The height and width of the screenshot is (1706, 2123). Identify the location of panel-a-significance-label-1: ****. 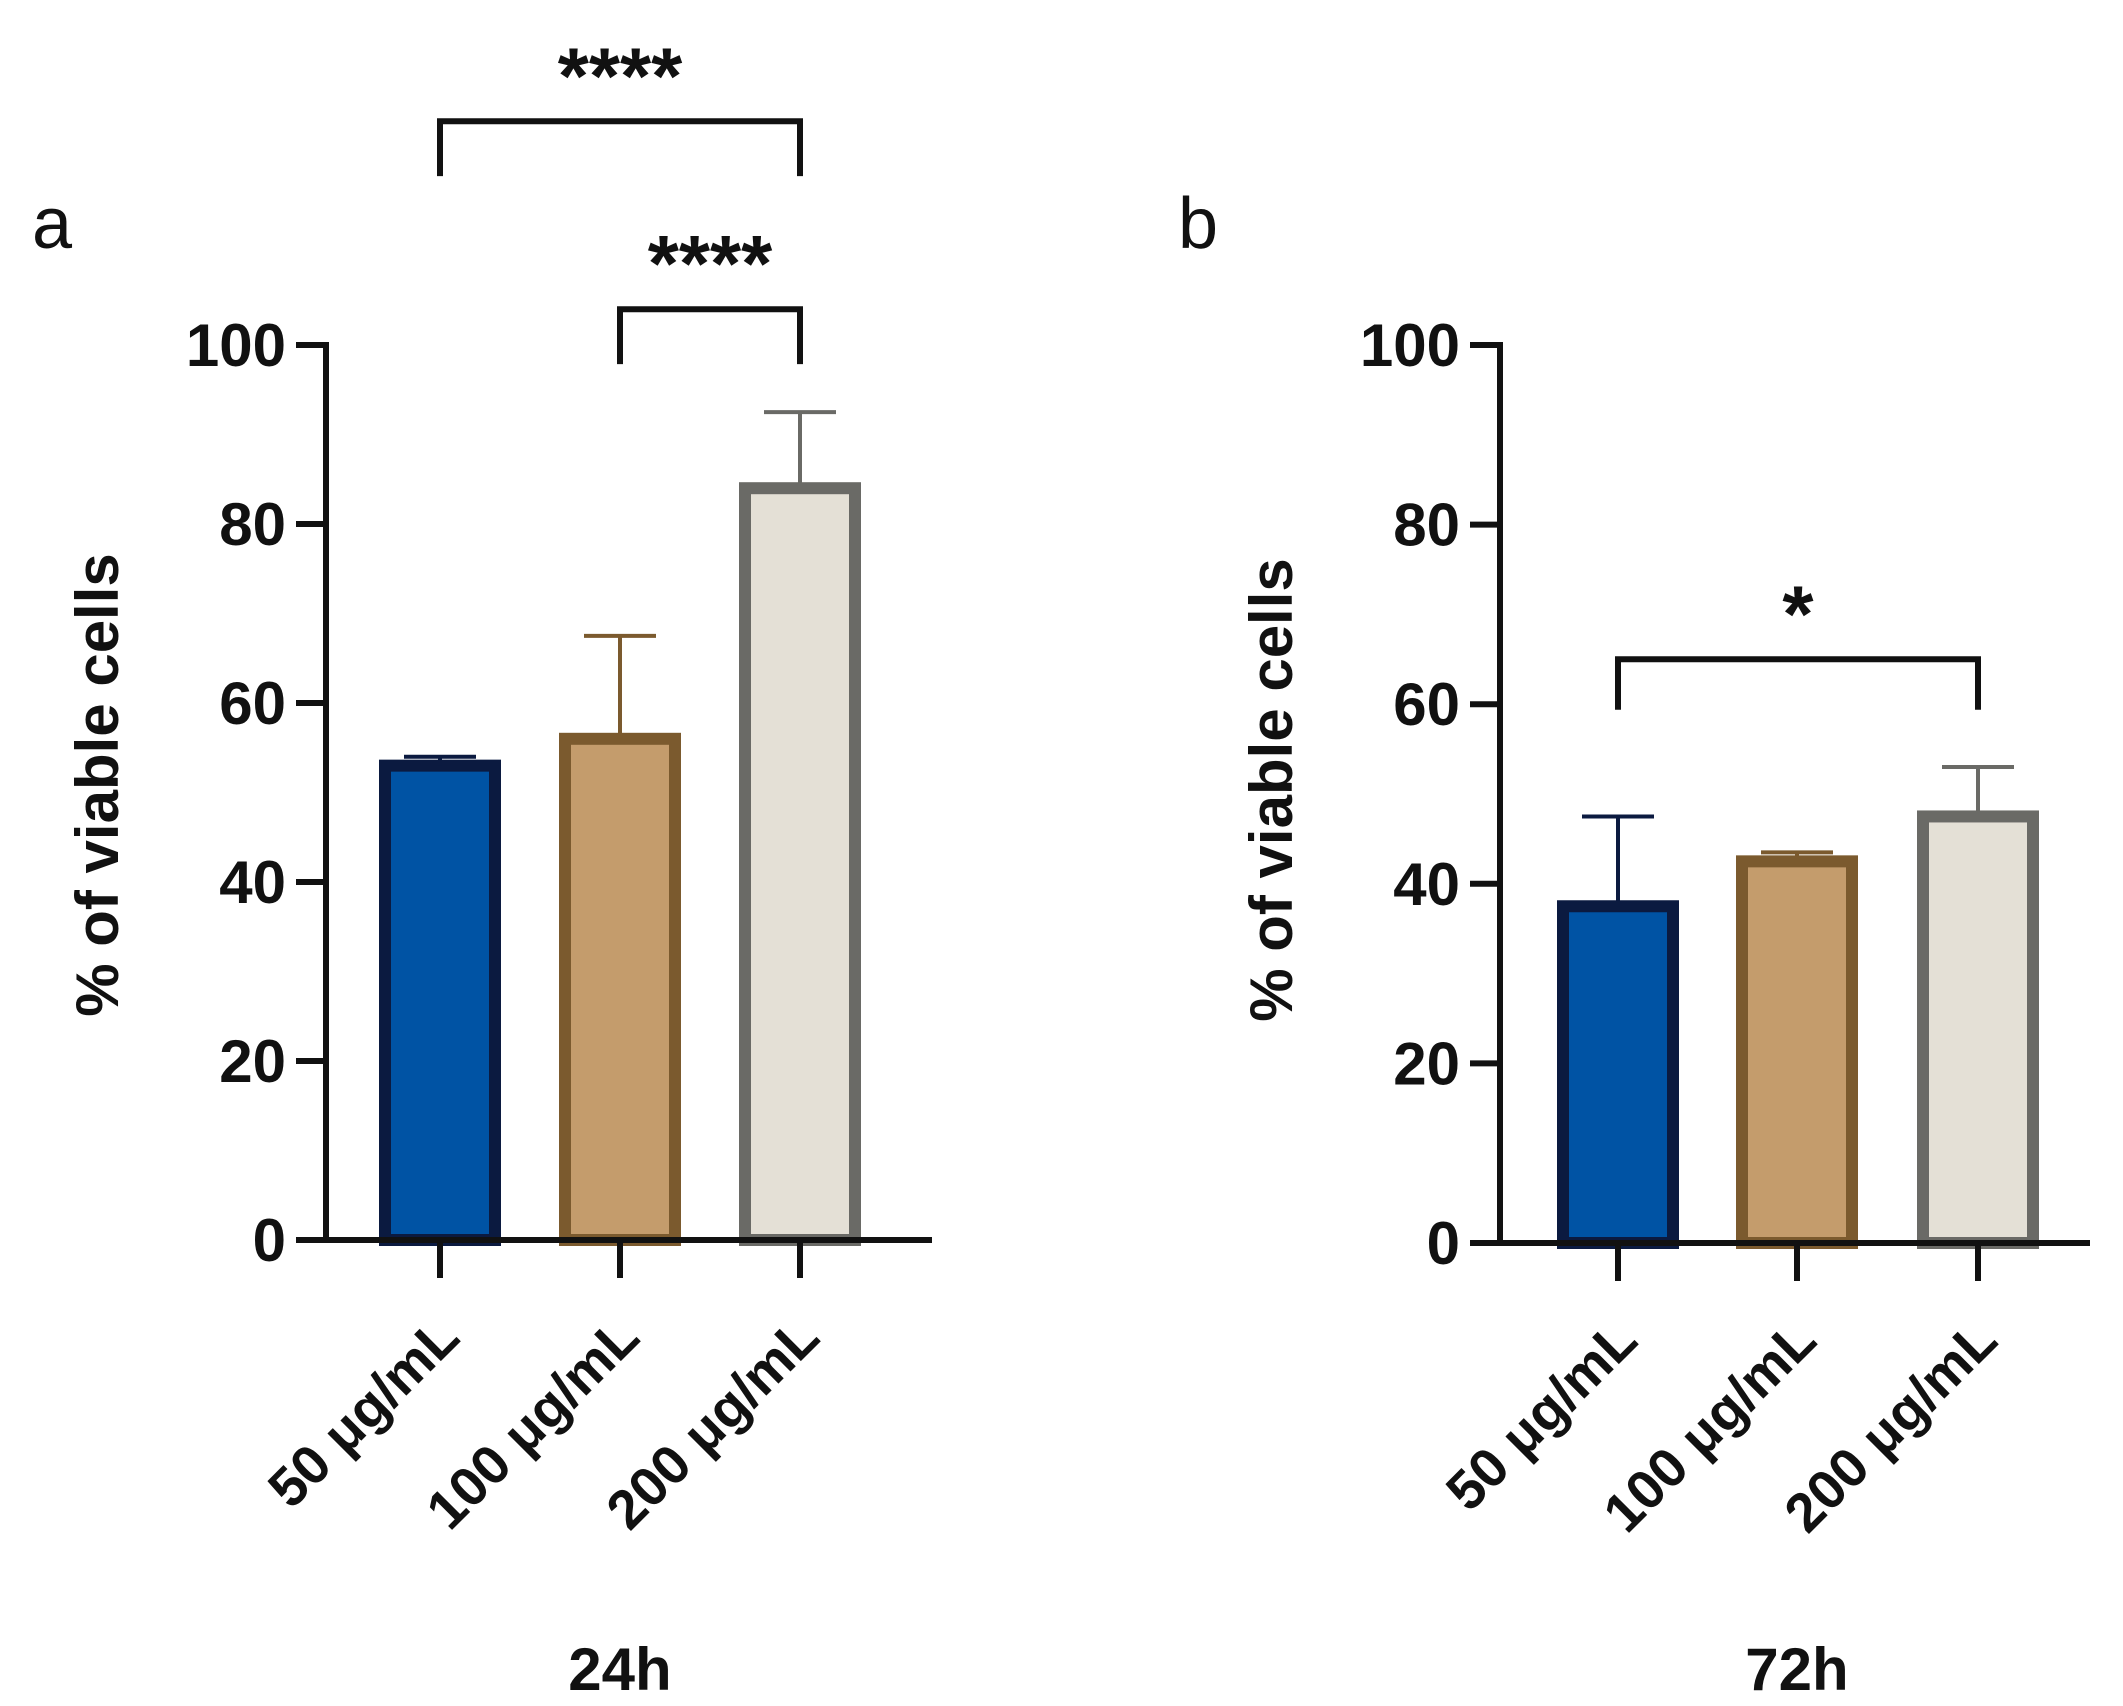
(620, 75).